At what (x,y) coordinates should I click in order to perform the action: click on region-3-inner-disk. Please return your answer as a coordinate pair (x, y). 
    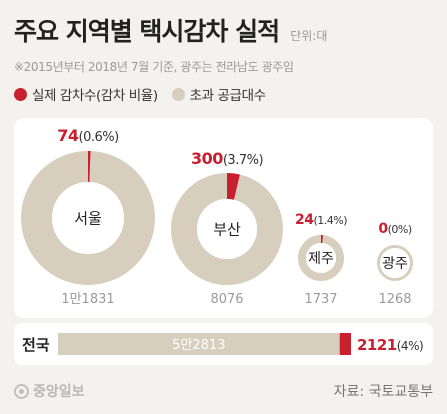
    Looking at the image, I should click on (321, 258).